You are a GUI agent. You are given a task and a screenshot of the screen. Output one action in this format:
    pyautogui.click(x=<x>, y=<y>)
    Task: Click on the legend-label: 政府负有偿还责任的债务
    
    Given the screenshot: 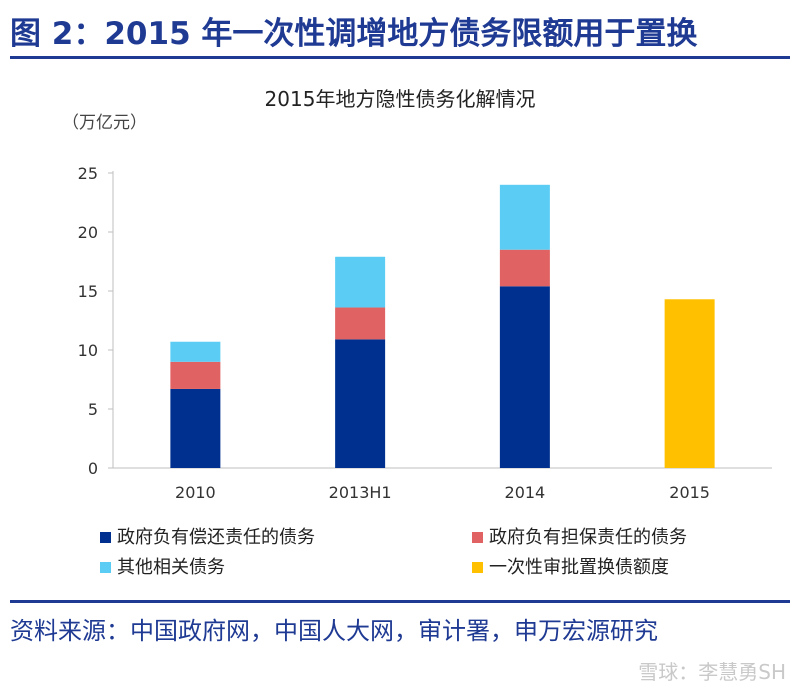 What is the action you would take?
    pyautogui.click(x=216, y=537)
    